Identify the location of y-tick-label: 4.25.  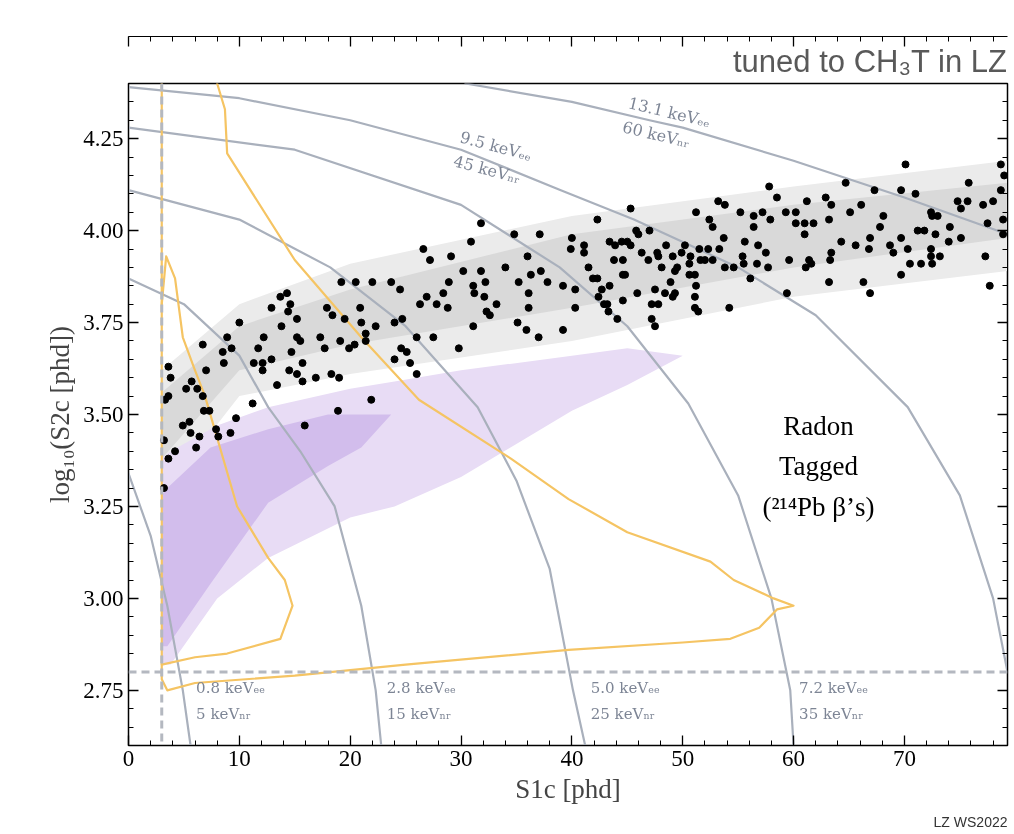
(103, 139).